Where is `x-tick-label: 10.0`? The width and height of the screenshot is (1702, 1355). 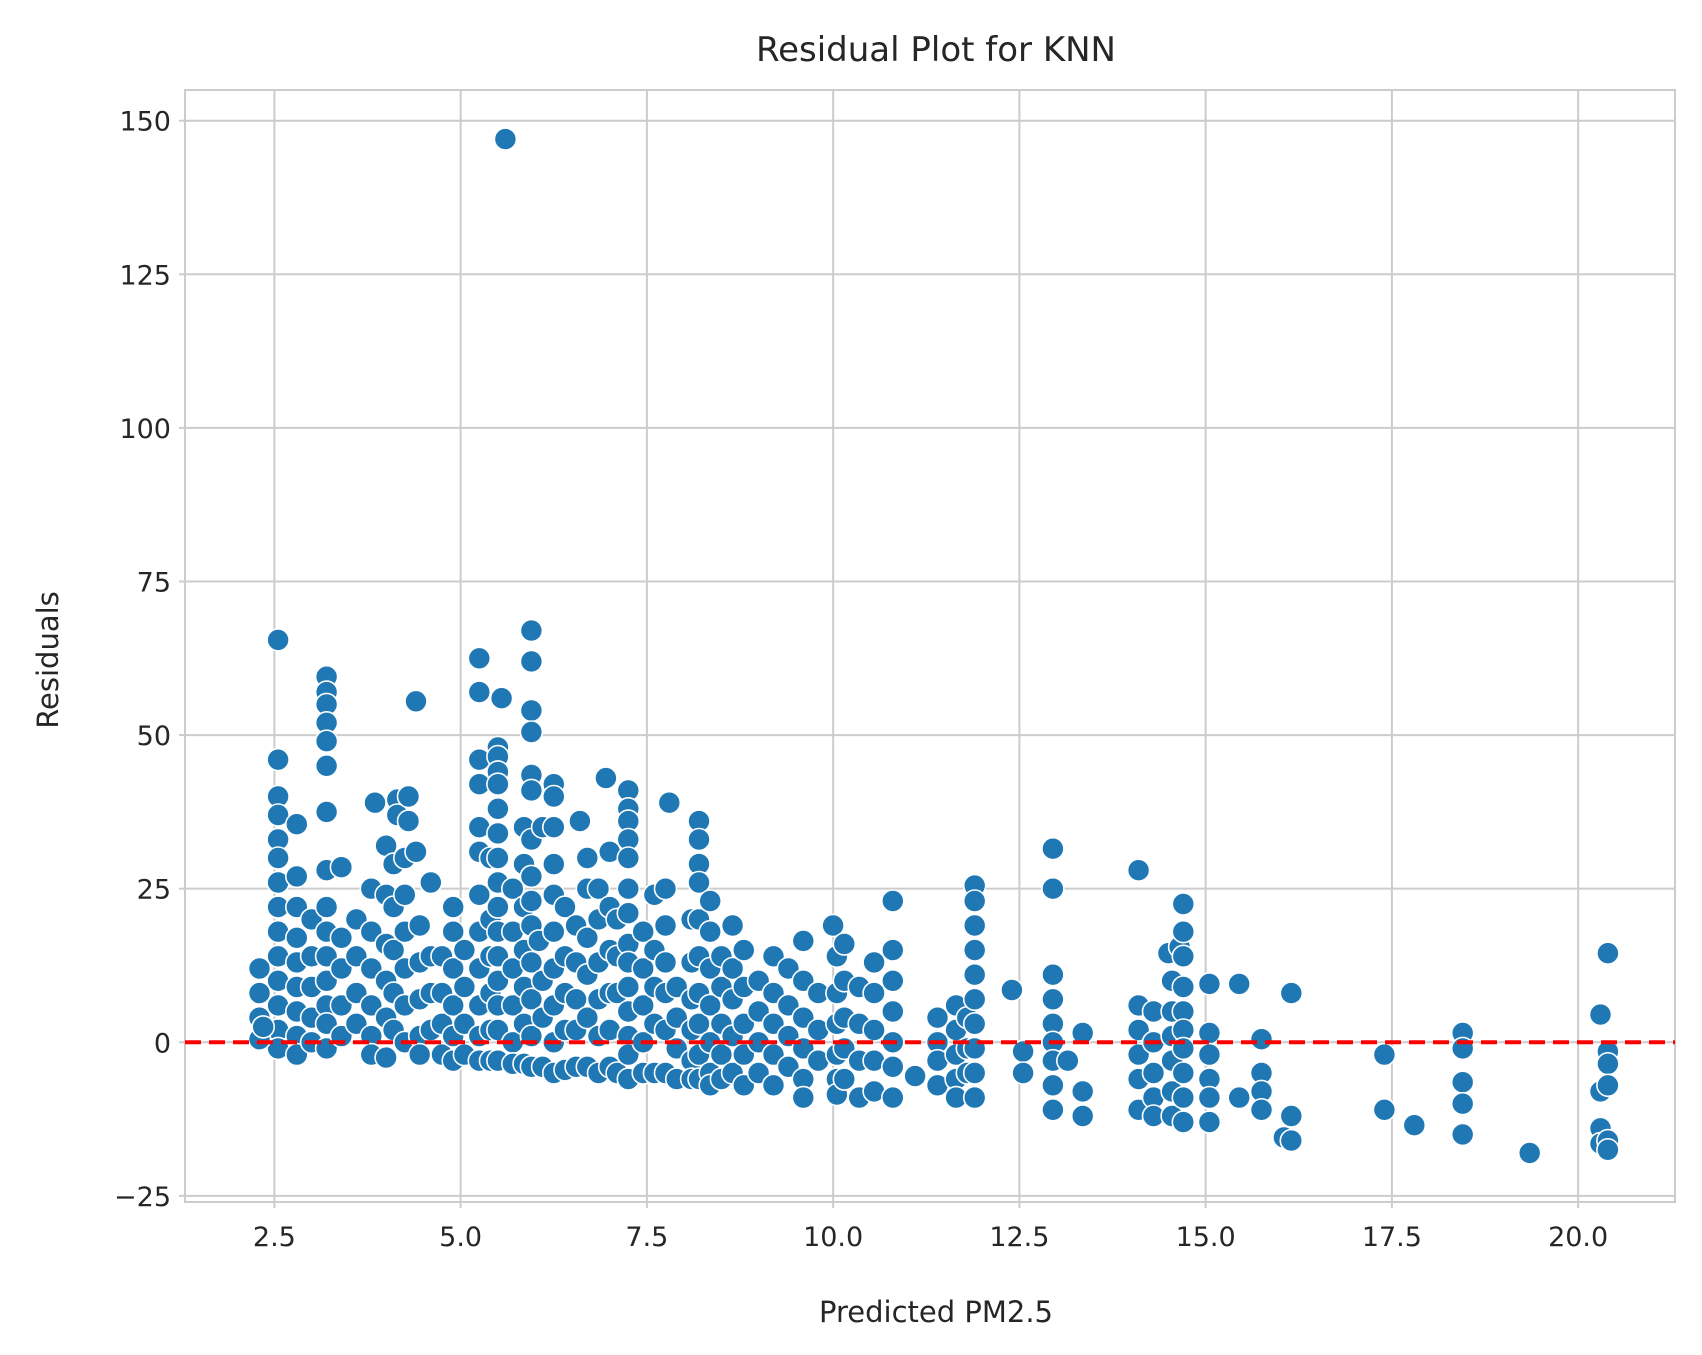
x-tick-label: 10.0 is located at coordinates (833, 1237).